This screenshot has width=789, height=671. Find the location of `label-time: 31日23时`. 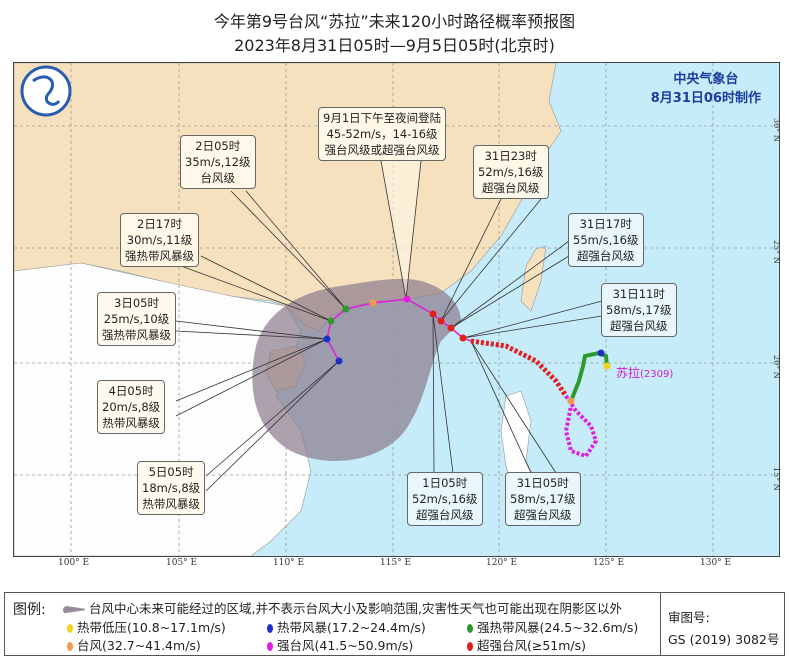

label-time: 31日23时 is located at coordinates (510, 156).